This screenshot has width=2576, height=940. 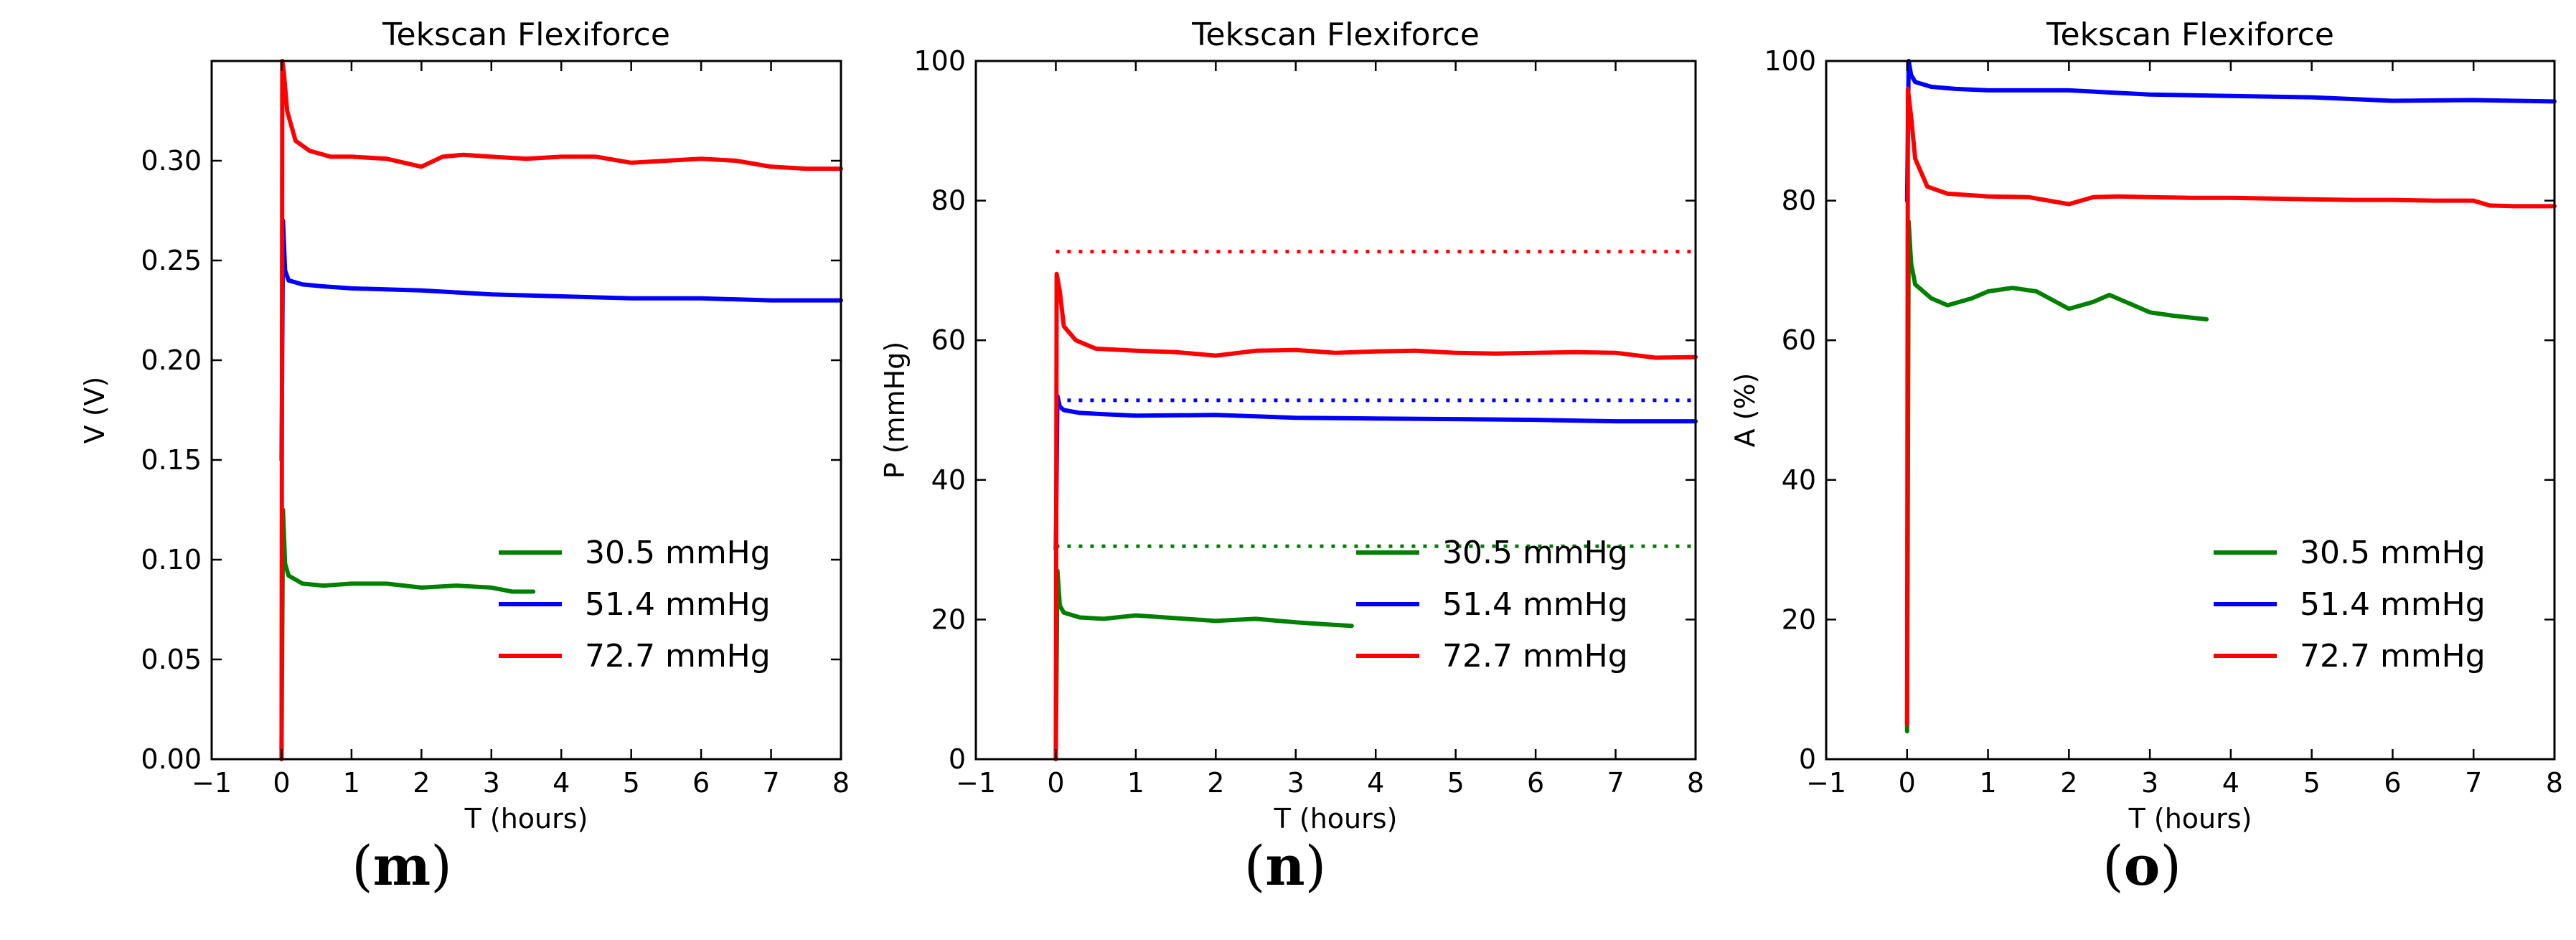 I want to click on y-tick-label: 0.30, so click(x=171, y=161).